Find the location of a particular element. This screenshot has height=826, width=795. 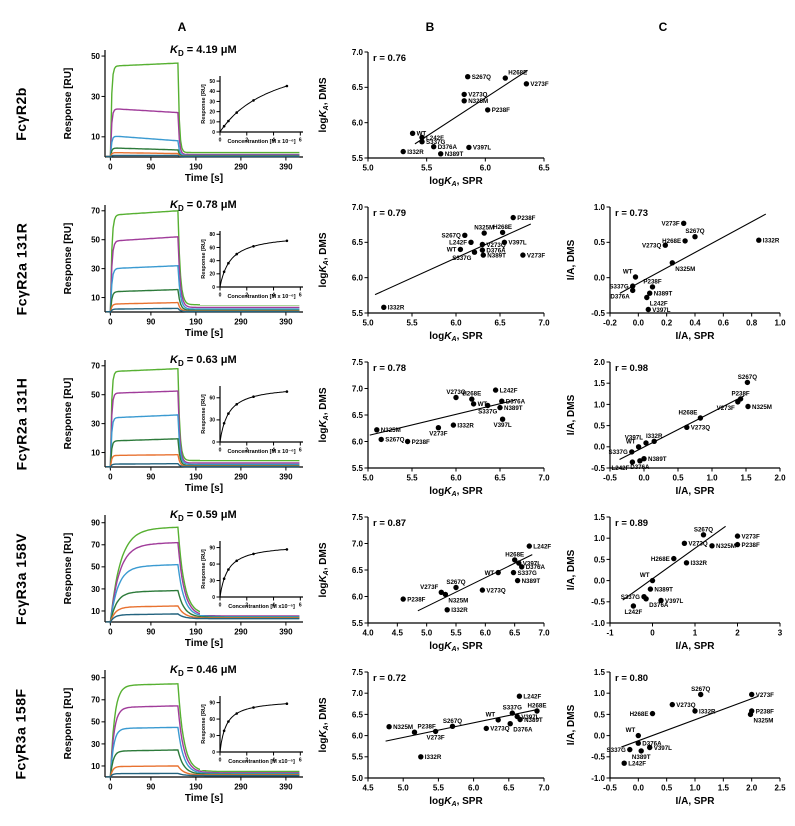

x-tick-label: 4 is located at coordinates (273, 451).